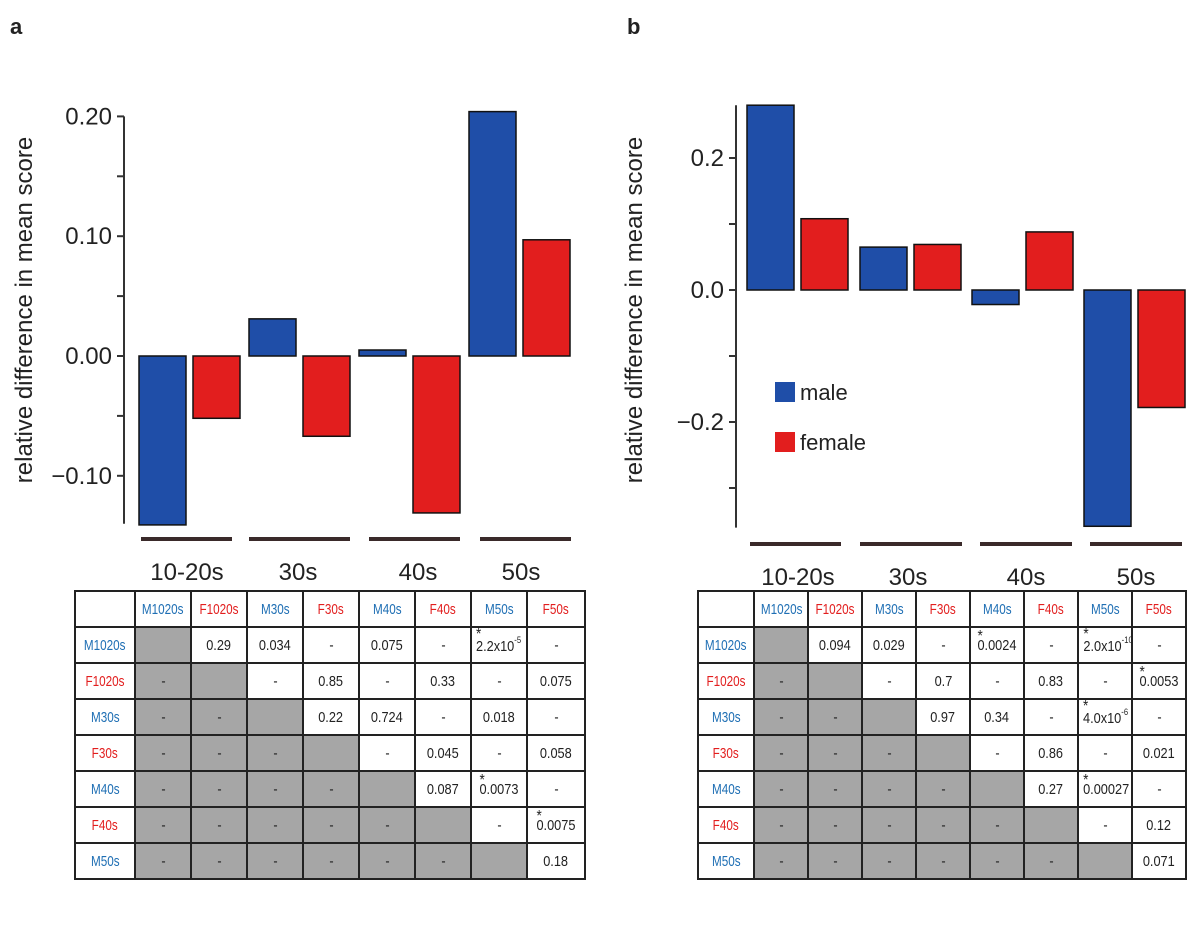  Describe the element at coordinates (1026, 577) in the screenshot. I see `category-label: 40s` at that location.